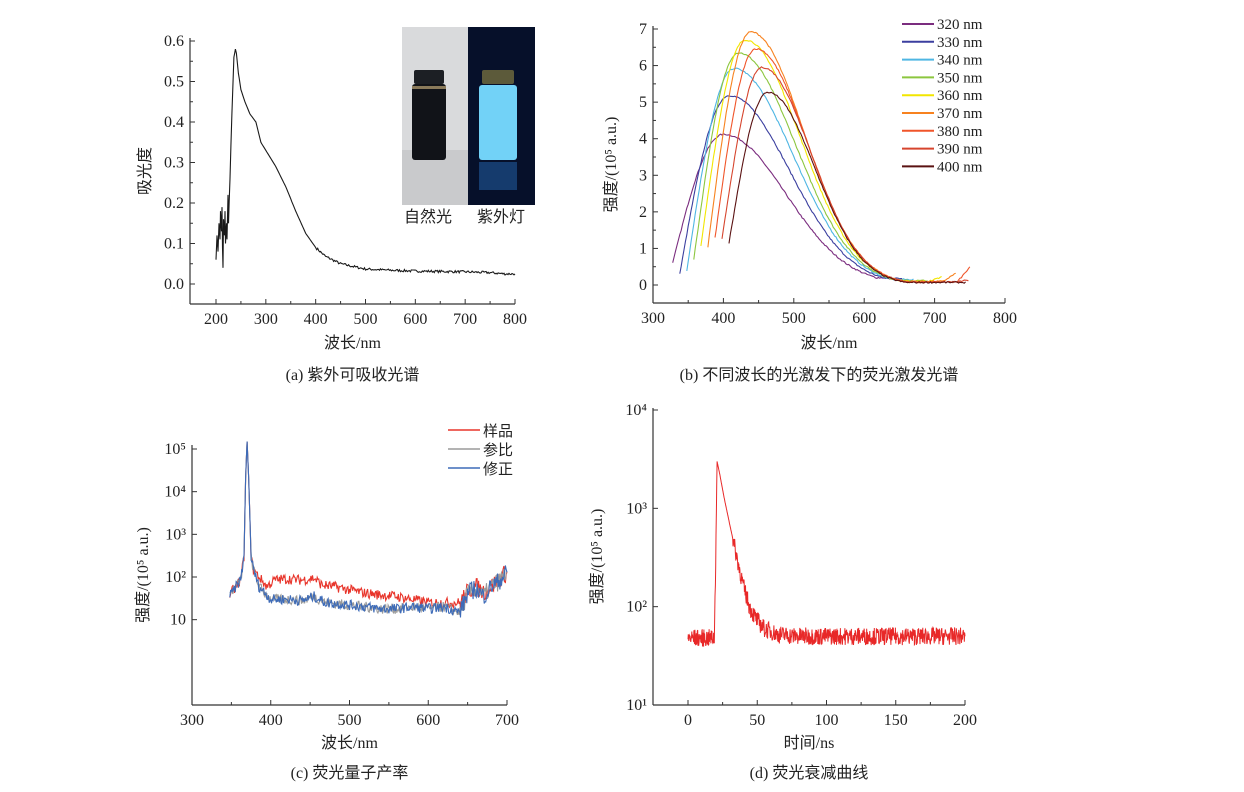 The image size is (1244, 792). What do you see at coordinates (174, 41) in the screenshot?
I see `y-tick-label: 0.6` at bounding box center [174, 41].